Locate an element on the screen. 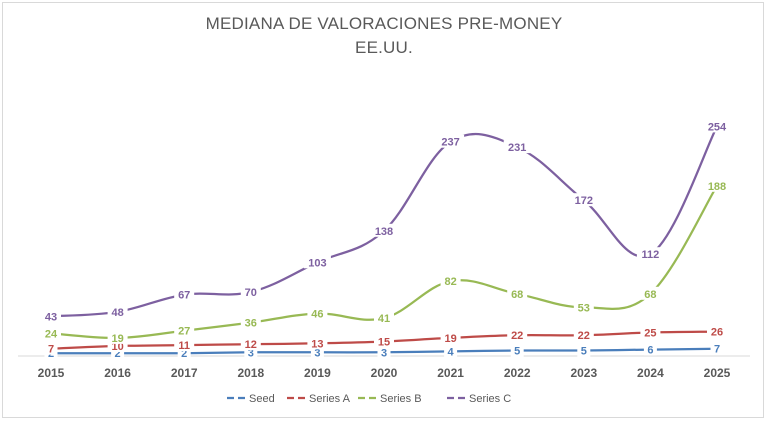  data-label-series-a-2022: 22 is located at coordinates (517, 336).